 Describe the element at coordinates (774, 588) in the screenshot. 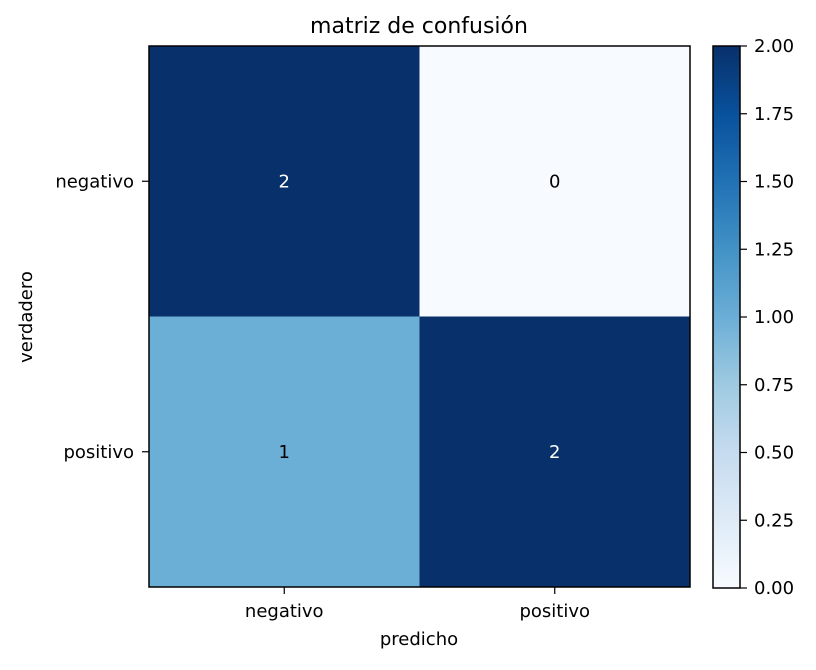

I see `colorbar-tick-label: 0.00` at that location.